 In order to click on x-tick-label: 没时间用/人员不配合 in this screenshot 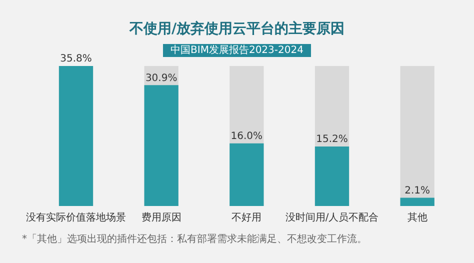, I will do `click(332, 218)`.